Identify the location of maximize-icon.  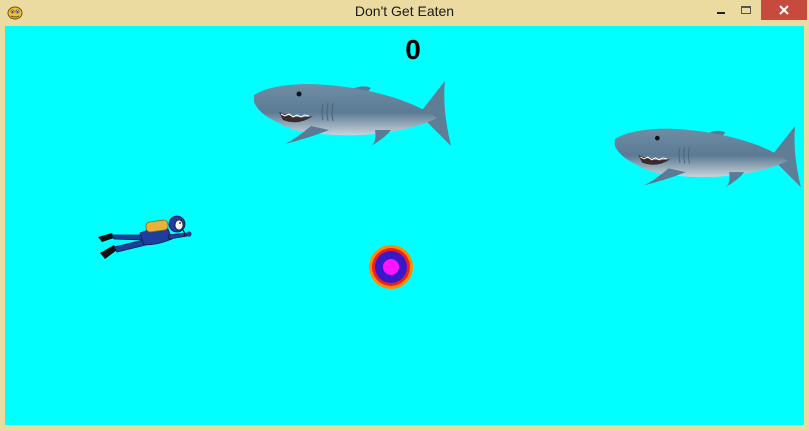
(746, 10).